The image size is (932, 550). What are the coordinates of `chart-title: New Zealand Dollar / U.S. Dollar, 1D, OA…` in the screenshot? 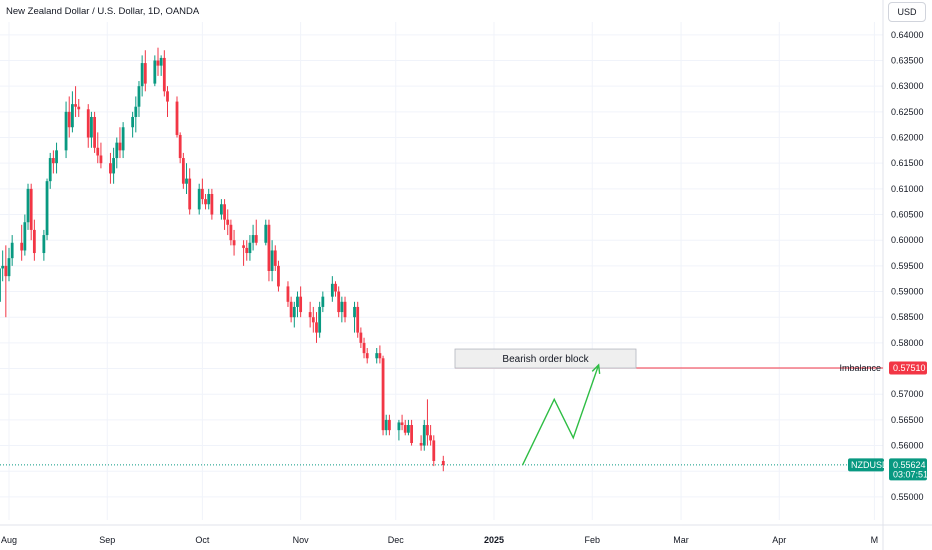 It's located at (103, 11).